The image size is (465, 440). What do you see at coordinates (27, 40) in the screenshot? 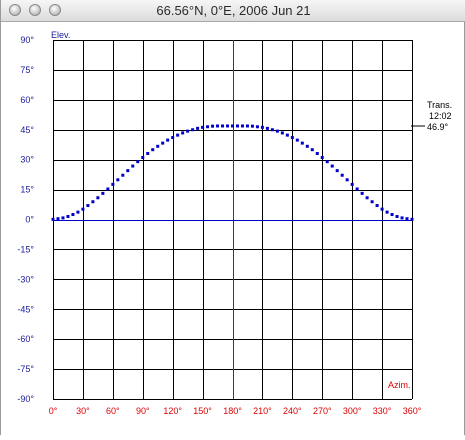
I see `y-tick-label: 90°` at bounding box center [27, 40].